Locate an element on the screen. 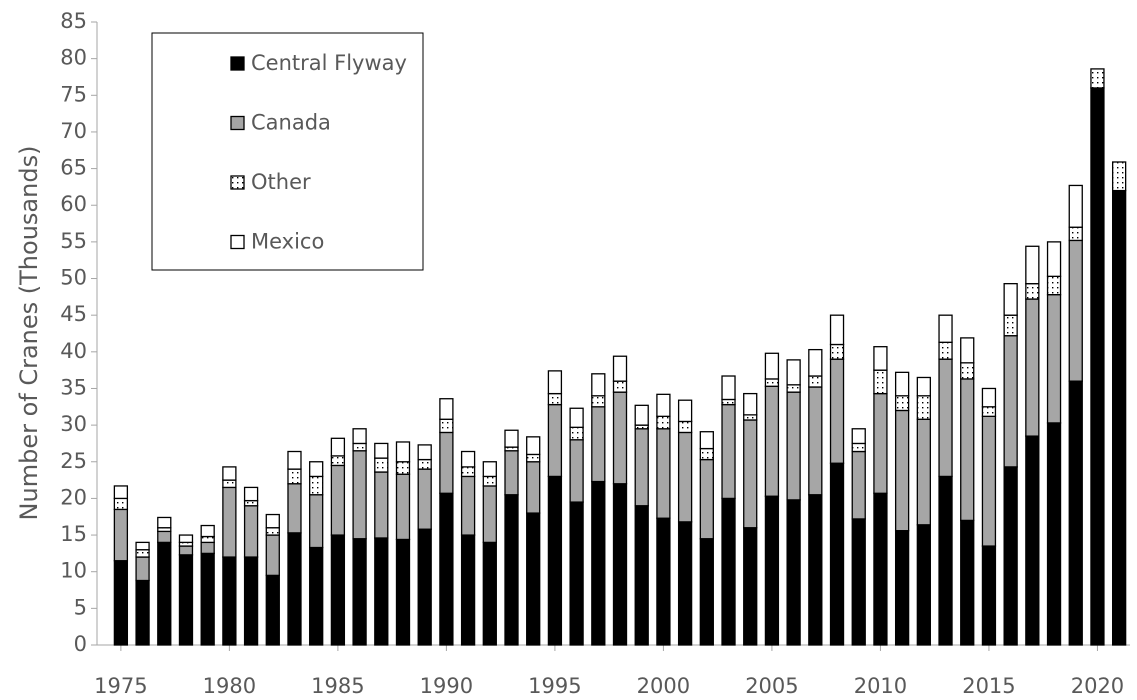 Image resolution: width=1137 pixels, height=700 pixels. y-tick-label: 20 is located at coordinates (73, 497).